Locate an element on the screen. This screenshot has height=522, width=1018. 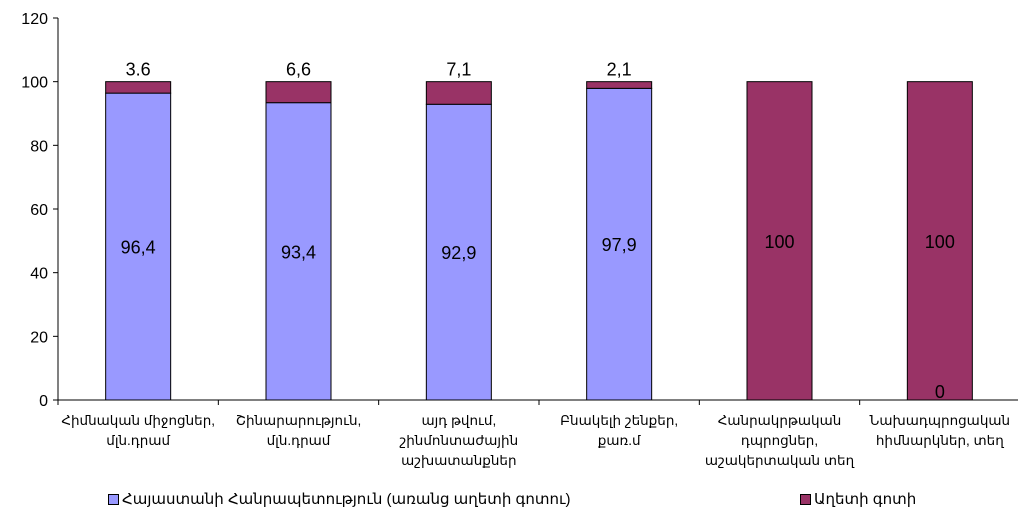
x-category-label: Հանրակրթական is located at coordinates (780, 420).